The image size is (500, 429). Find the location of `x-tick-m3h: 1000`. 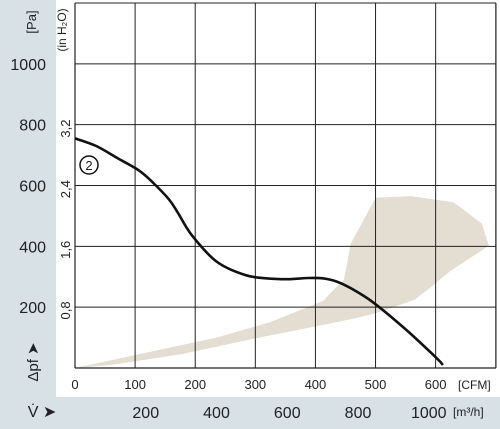

x-tick-m3h: 1000 is located at coordinates (429, 413).